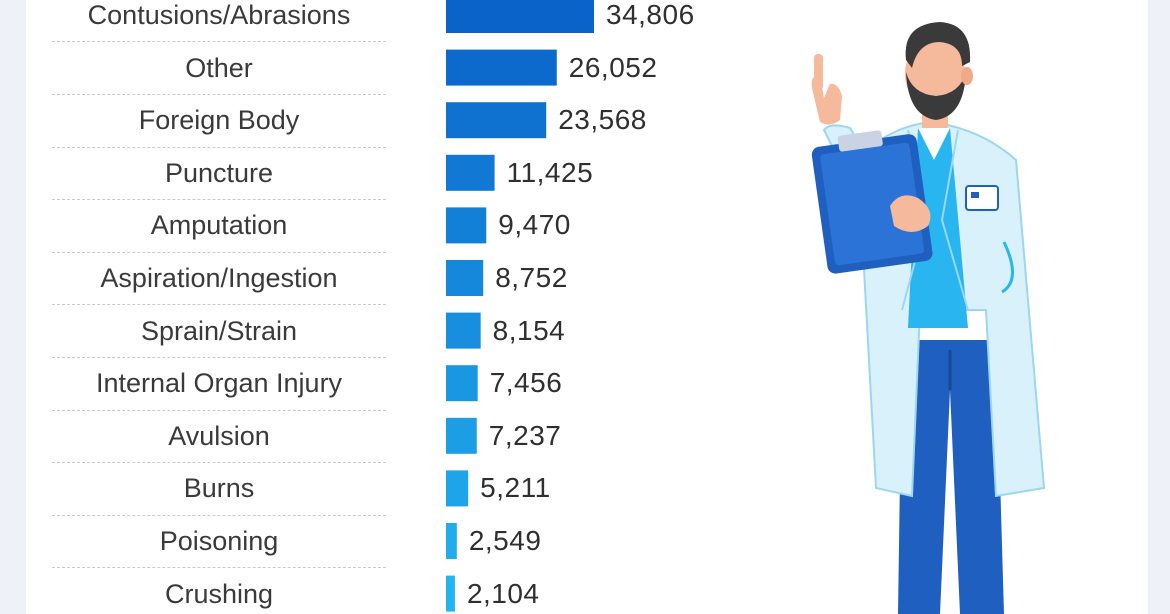 The image size is (1170, 614). What do you see at coordinates (219, 541) in the screenshot?
I see `category-label: Poisoning` at bounding box center [219, 541].